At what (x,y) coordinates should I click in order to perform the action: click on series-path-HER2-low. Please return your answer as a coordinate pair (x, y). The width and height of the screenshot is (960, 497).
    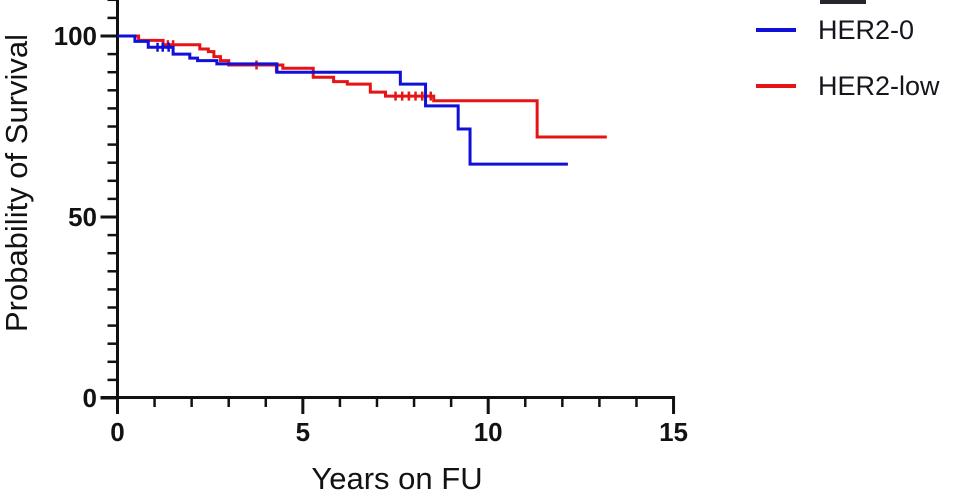
    Looking at the image, I should click on (362, 86).